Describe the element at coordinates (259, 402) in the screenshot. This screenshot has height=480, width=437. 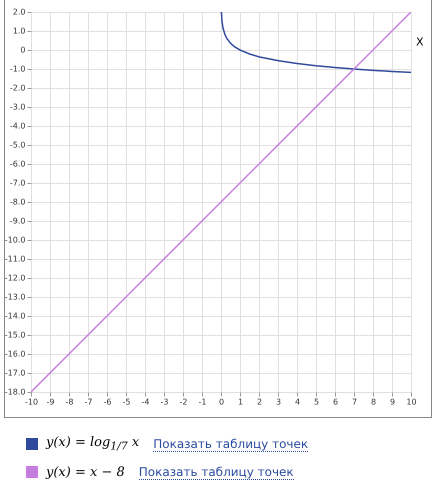
I see `x-tick-label: 2` at that location.